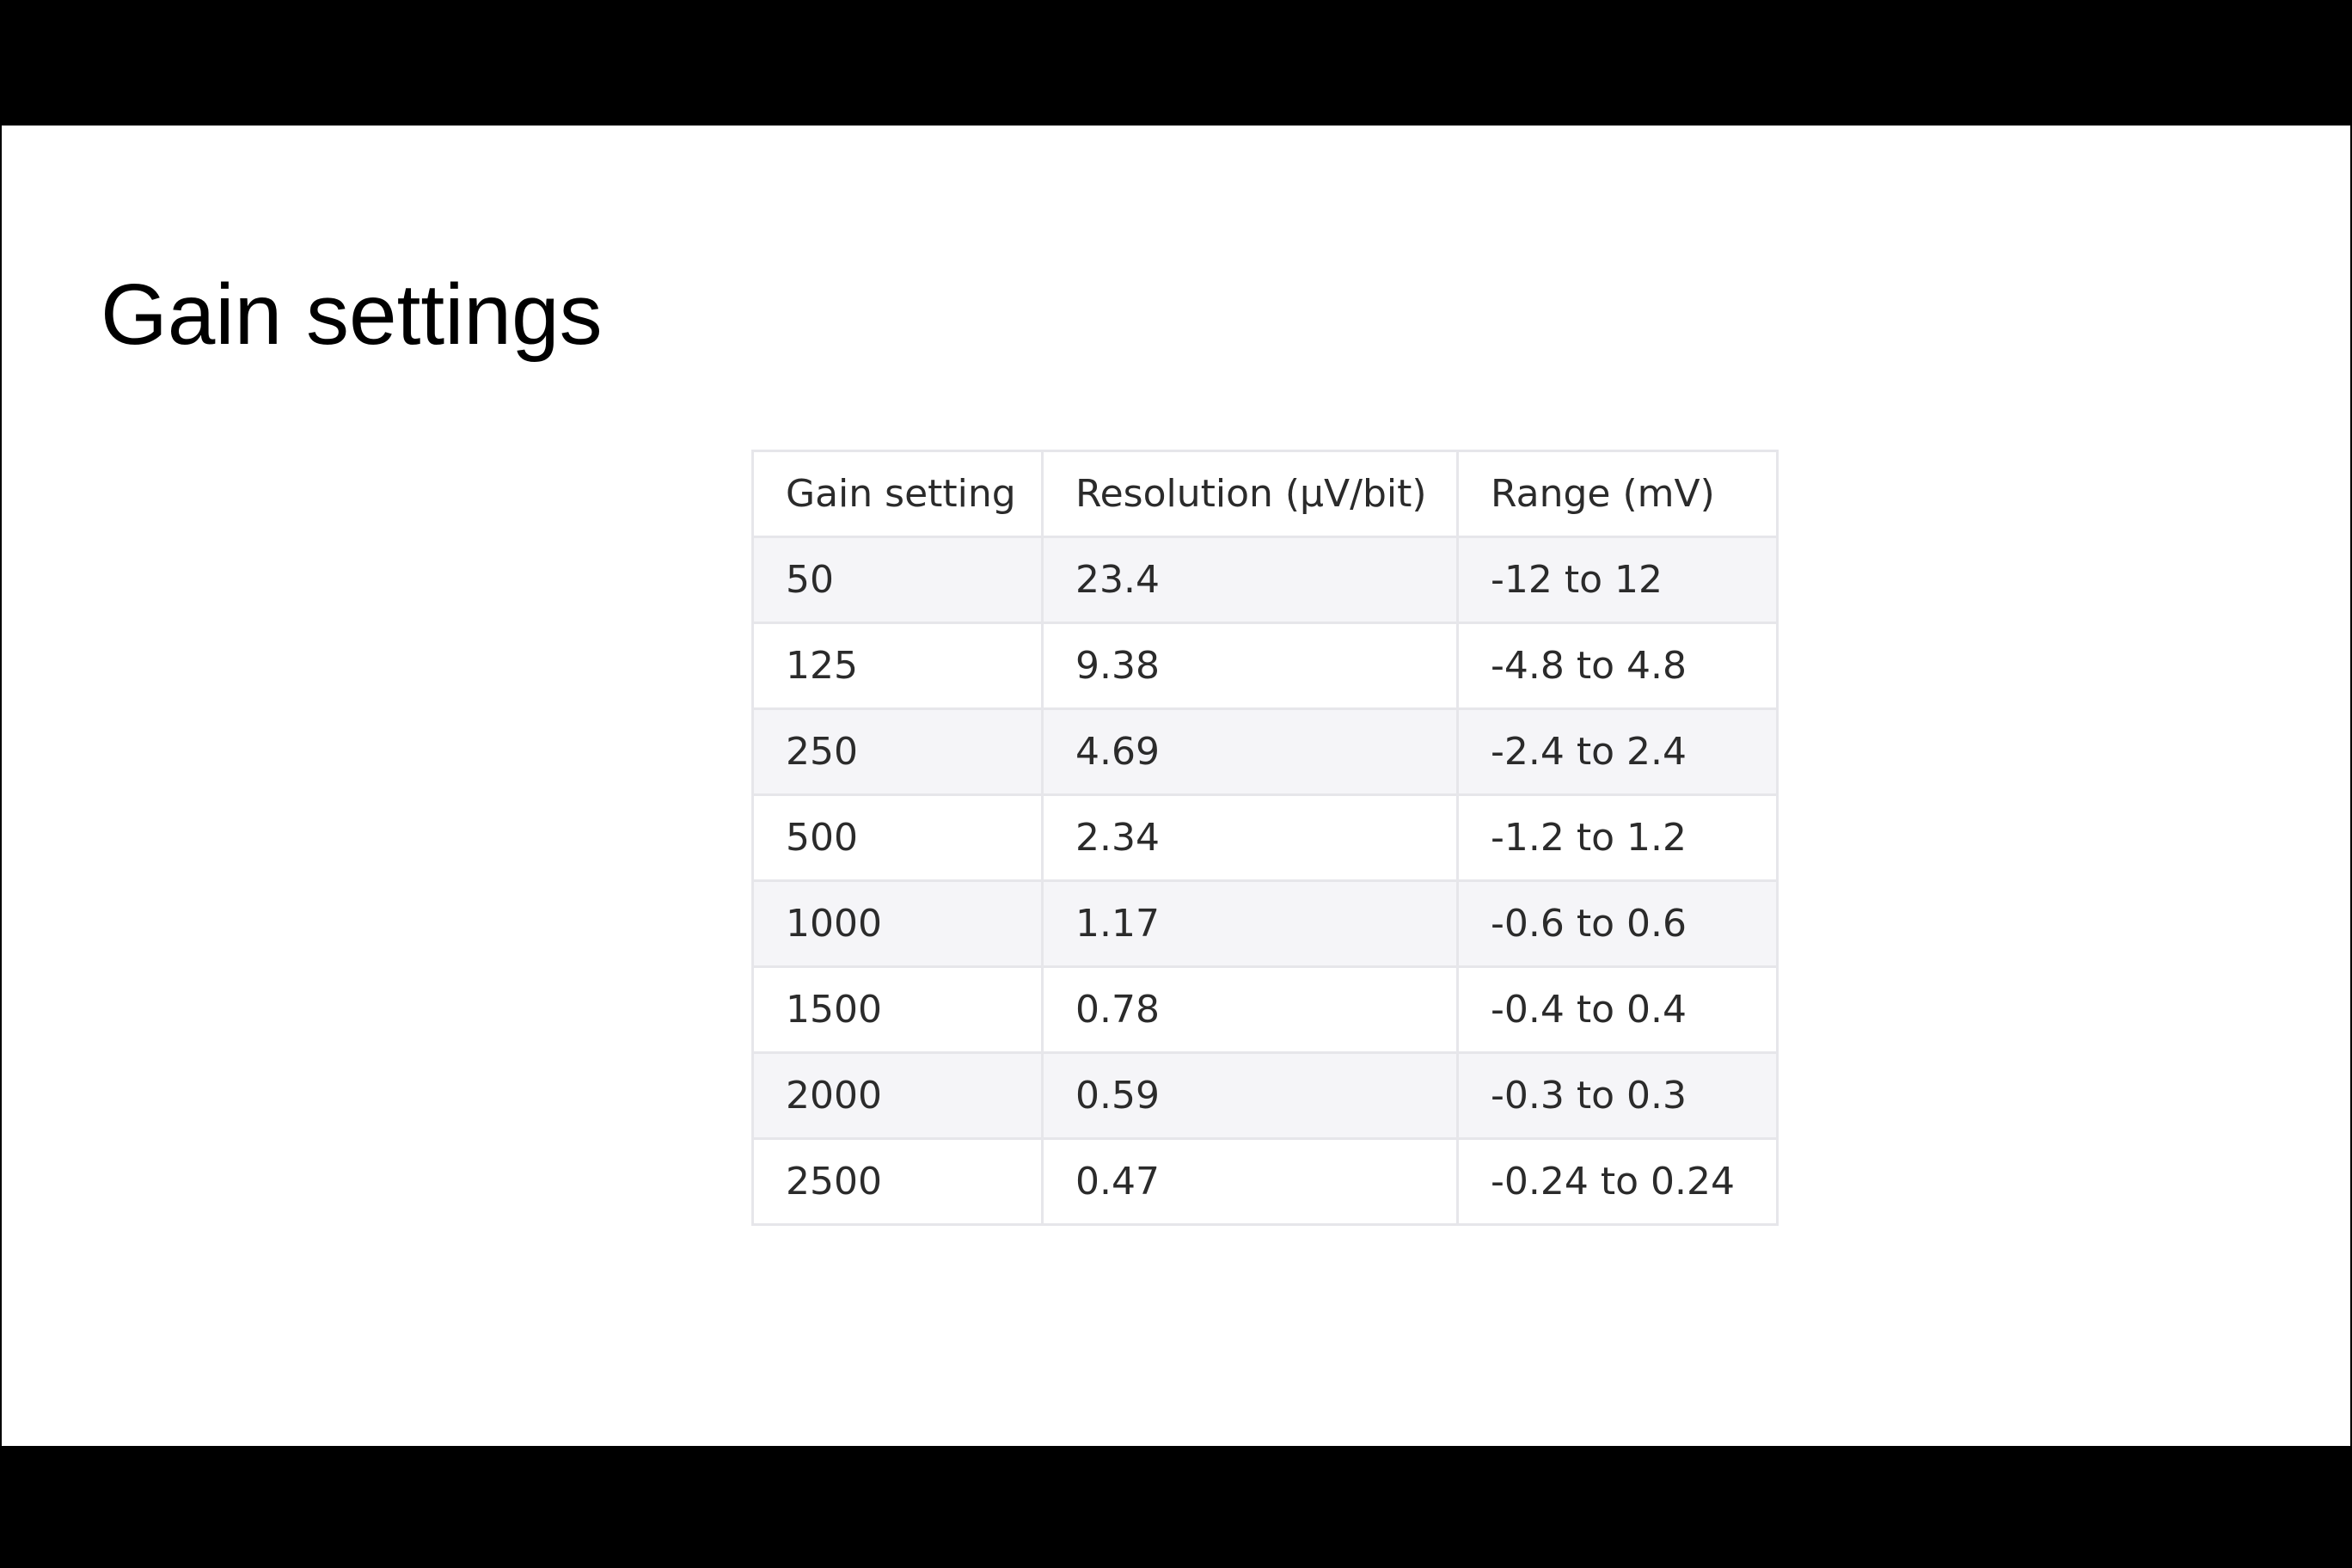 The width and height of the screenshot is (2352, 1568). I want to click on cell-gain: 2500, so click(897, 1181).